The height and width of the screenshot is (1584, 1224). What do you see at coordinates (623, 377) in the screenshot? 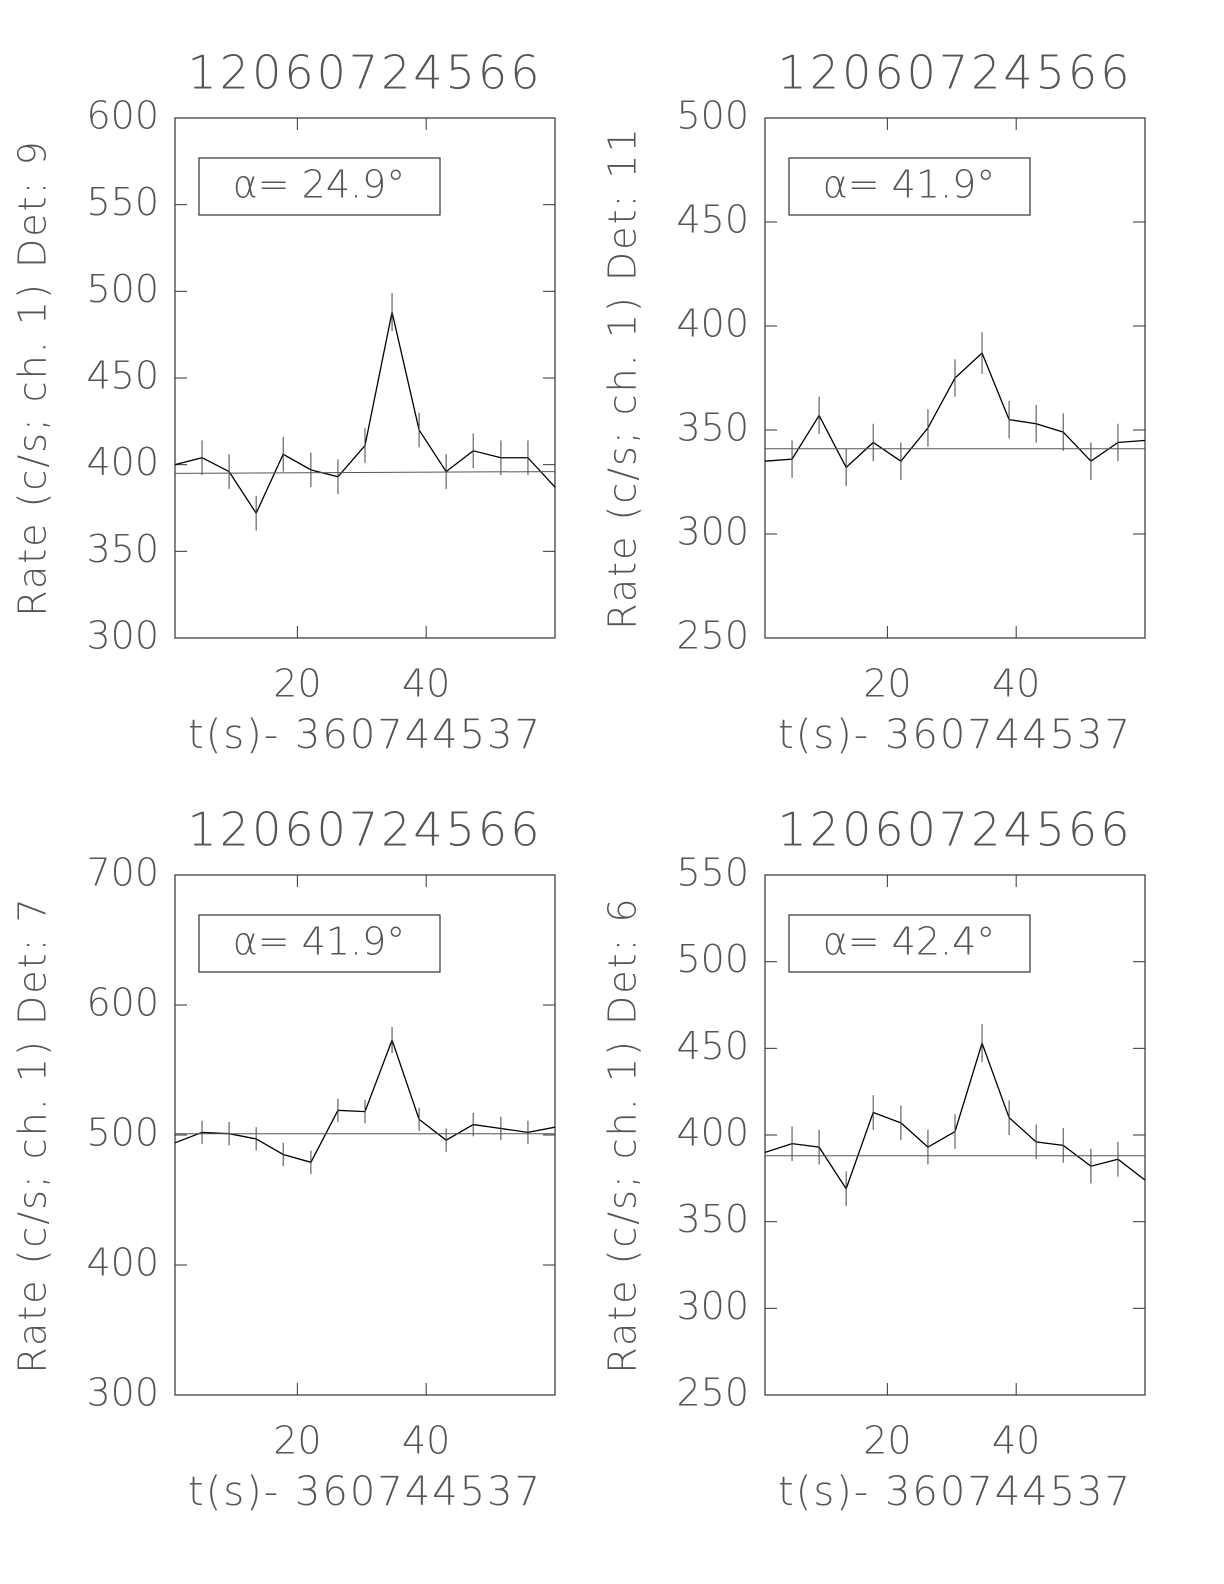
I see `y-axis-label: Rate (c/s; ch. 1) Det: 11` at bounding box center [623, 377].